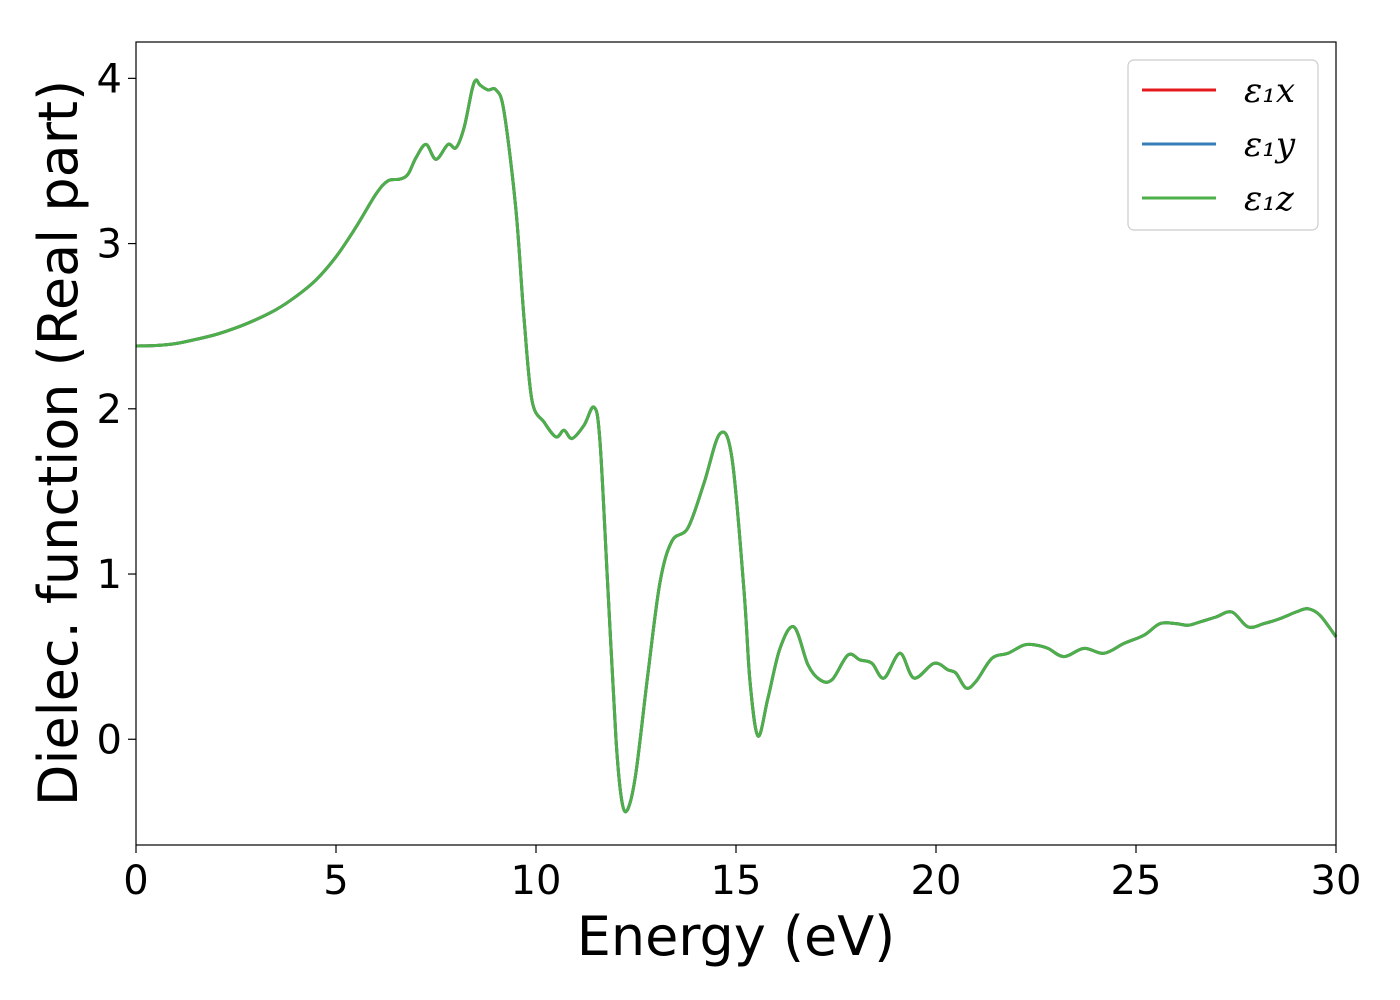 The height and width of the screenshot is (1000, 1400). I want to click on legend-label-z: ε₁z, so click(1269, 199).